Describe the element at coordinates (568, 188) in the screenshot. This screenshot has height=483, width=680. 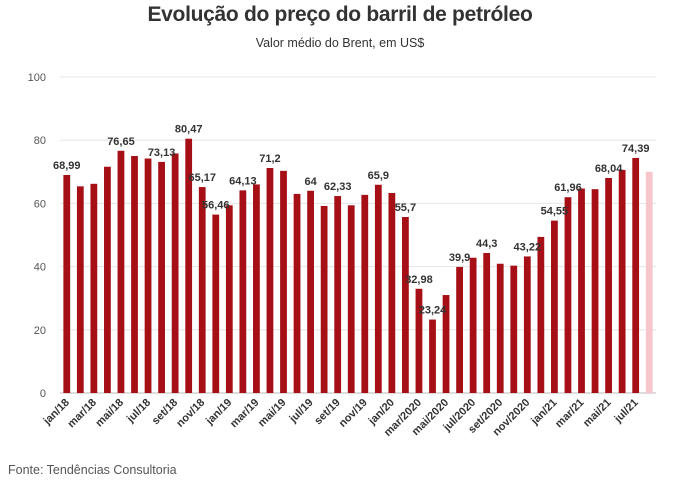
I see `data-label: 61,96` at that location.